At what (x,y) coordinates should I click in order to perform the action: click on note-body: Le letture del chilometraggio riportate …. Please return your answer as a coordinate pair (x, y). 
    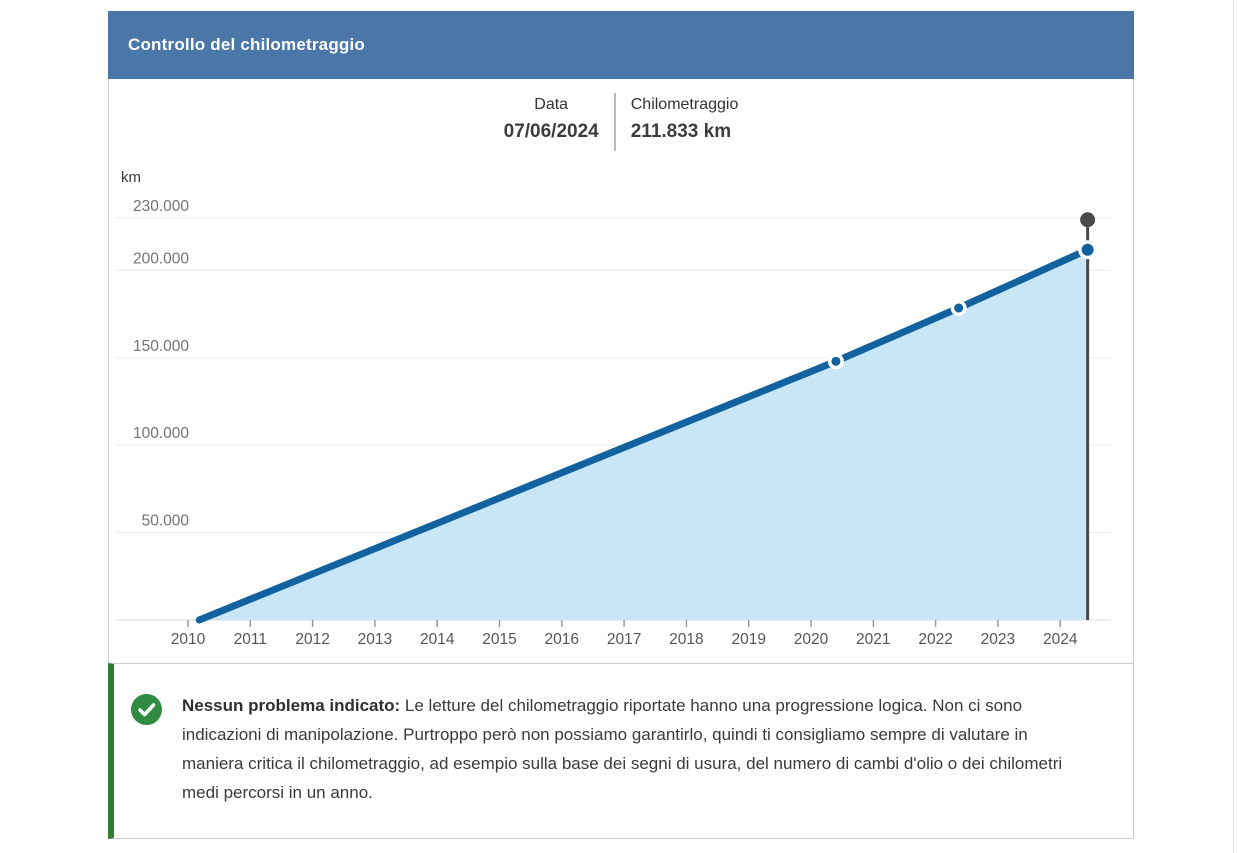
    Looking at the image, I should click on (622, 749).